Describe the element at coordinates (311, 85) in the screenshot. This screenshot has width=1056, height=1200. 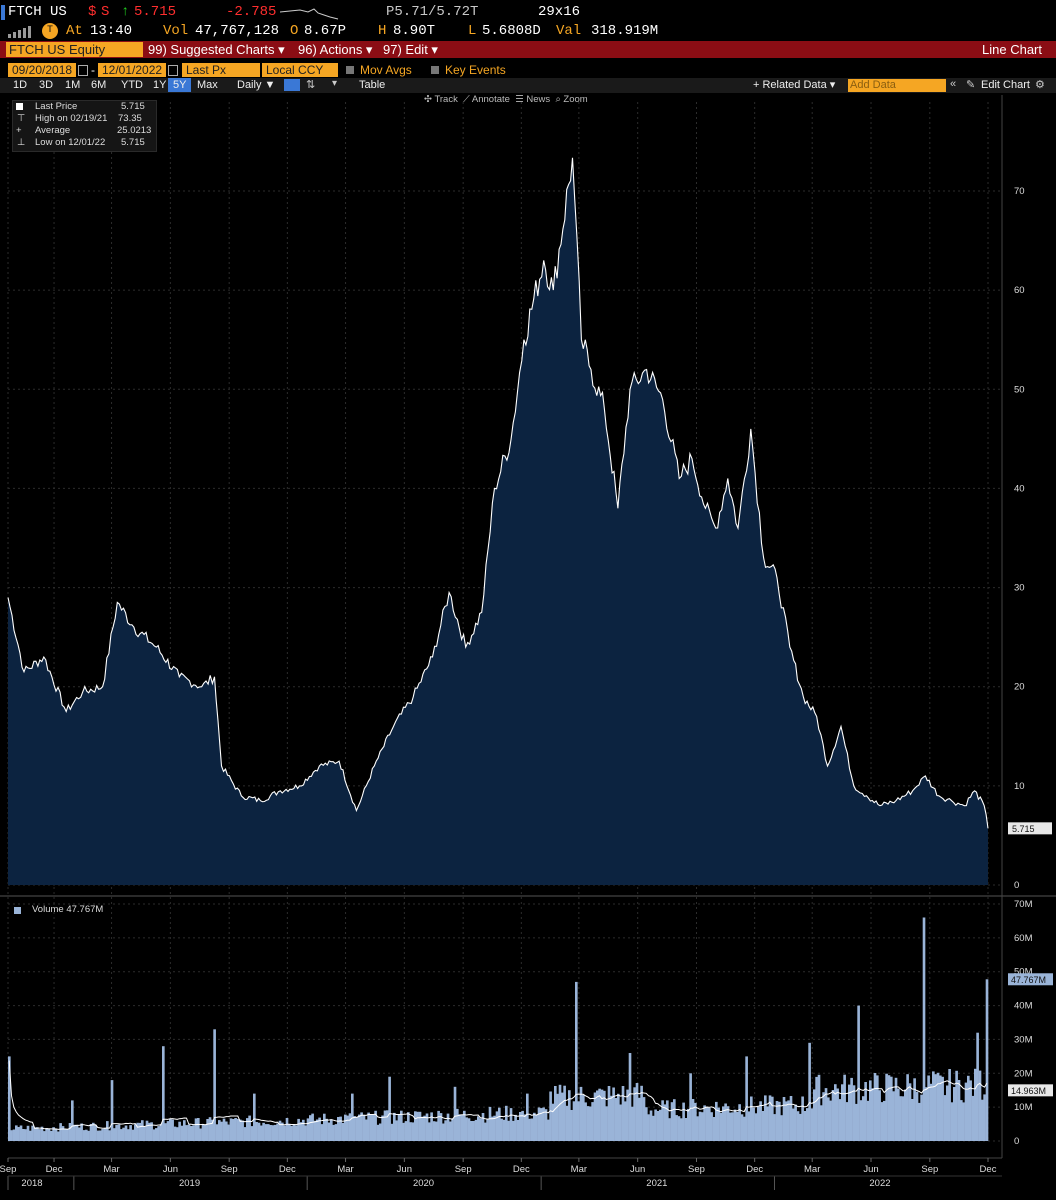
I see `sort-icon: ⇅` at that location.